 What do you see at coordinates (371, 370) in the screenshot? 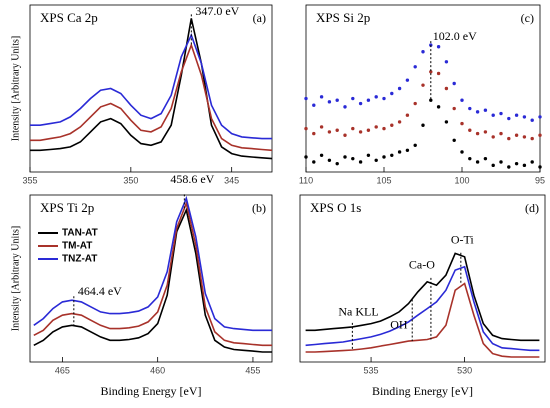
I see `x-tick-label: 535` at bounding box center [371, 370].